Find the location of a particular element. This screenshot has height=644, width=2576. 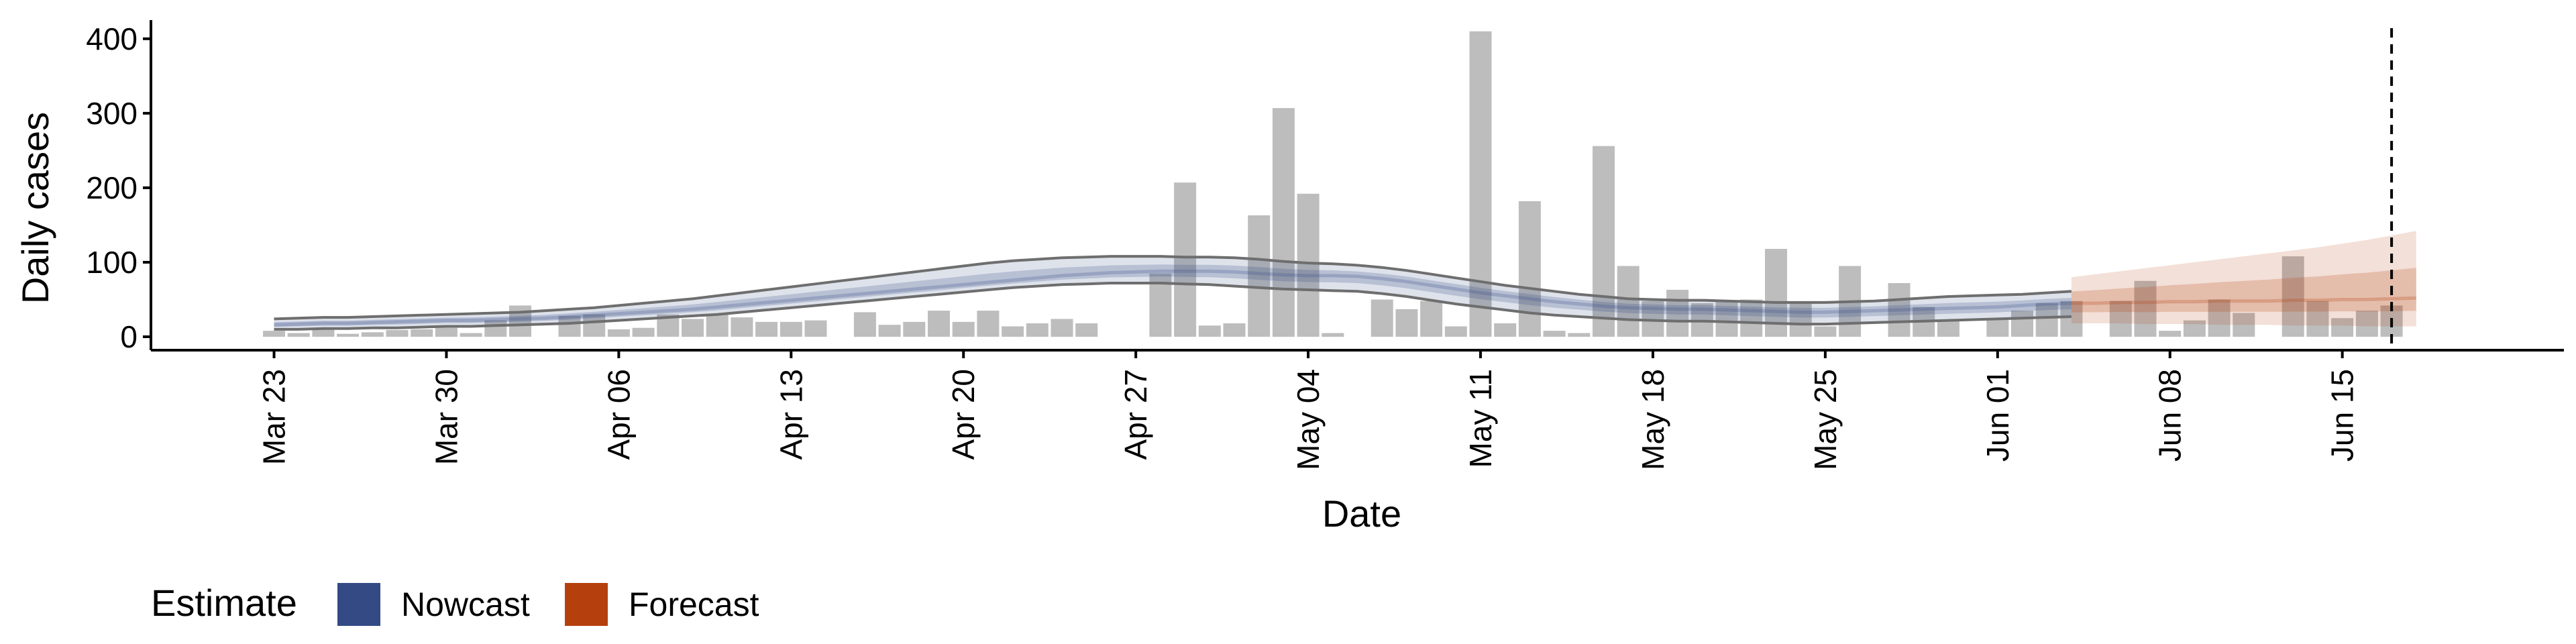

nowcast-lower-outline is located at coordinates (1173, 306).